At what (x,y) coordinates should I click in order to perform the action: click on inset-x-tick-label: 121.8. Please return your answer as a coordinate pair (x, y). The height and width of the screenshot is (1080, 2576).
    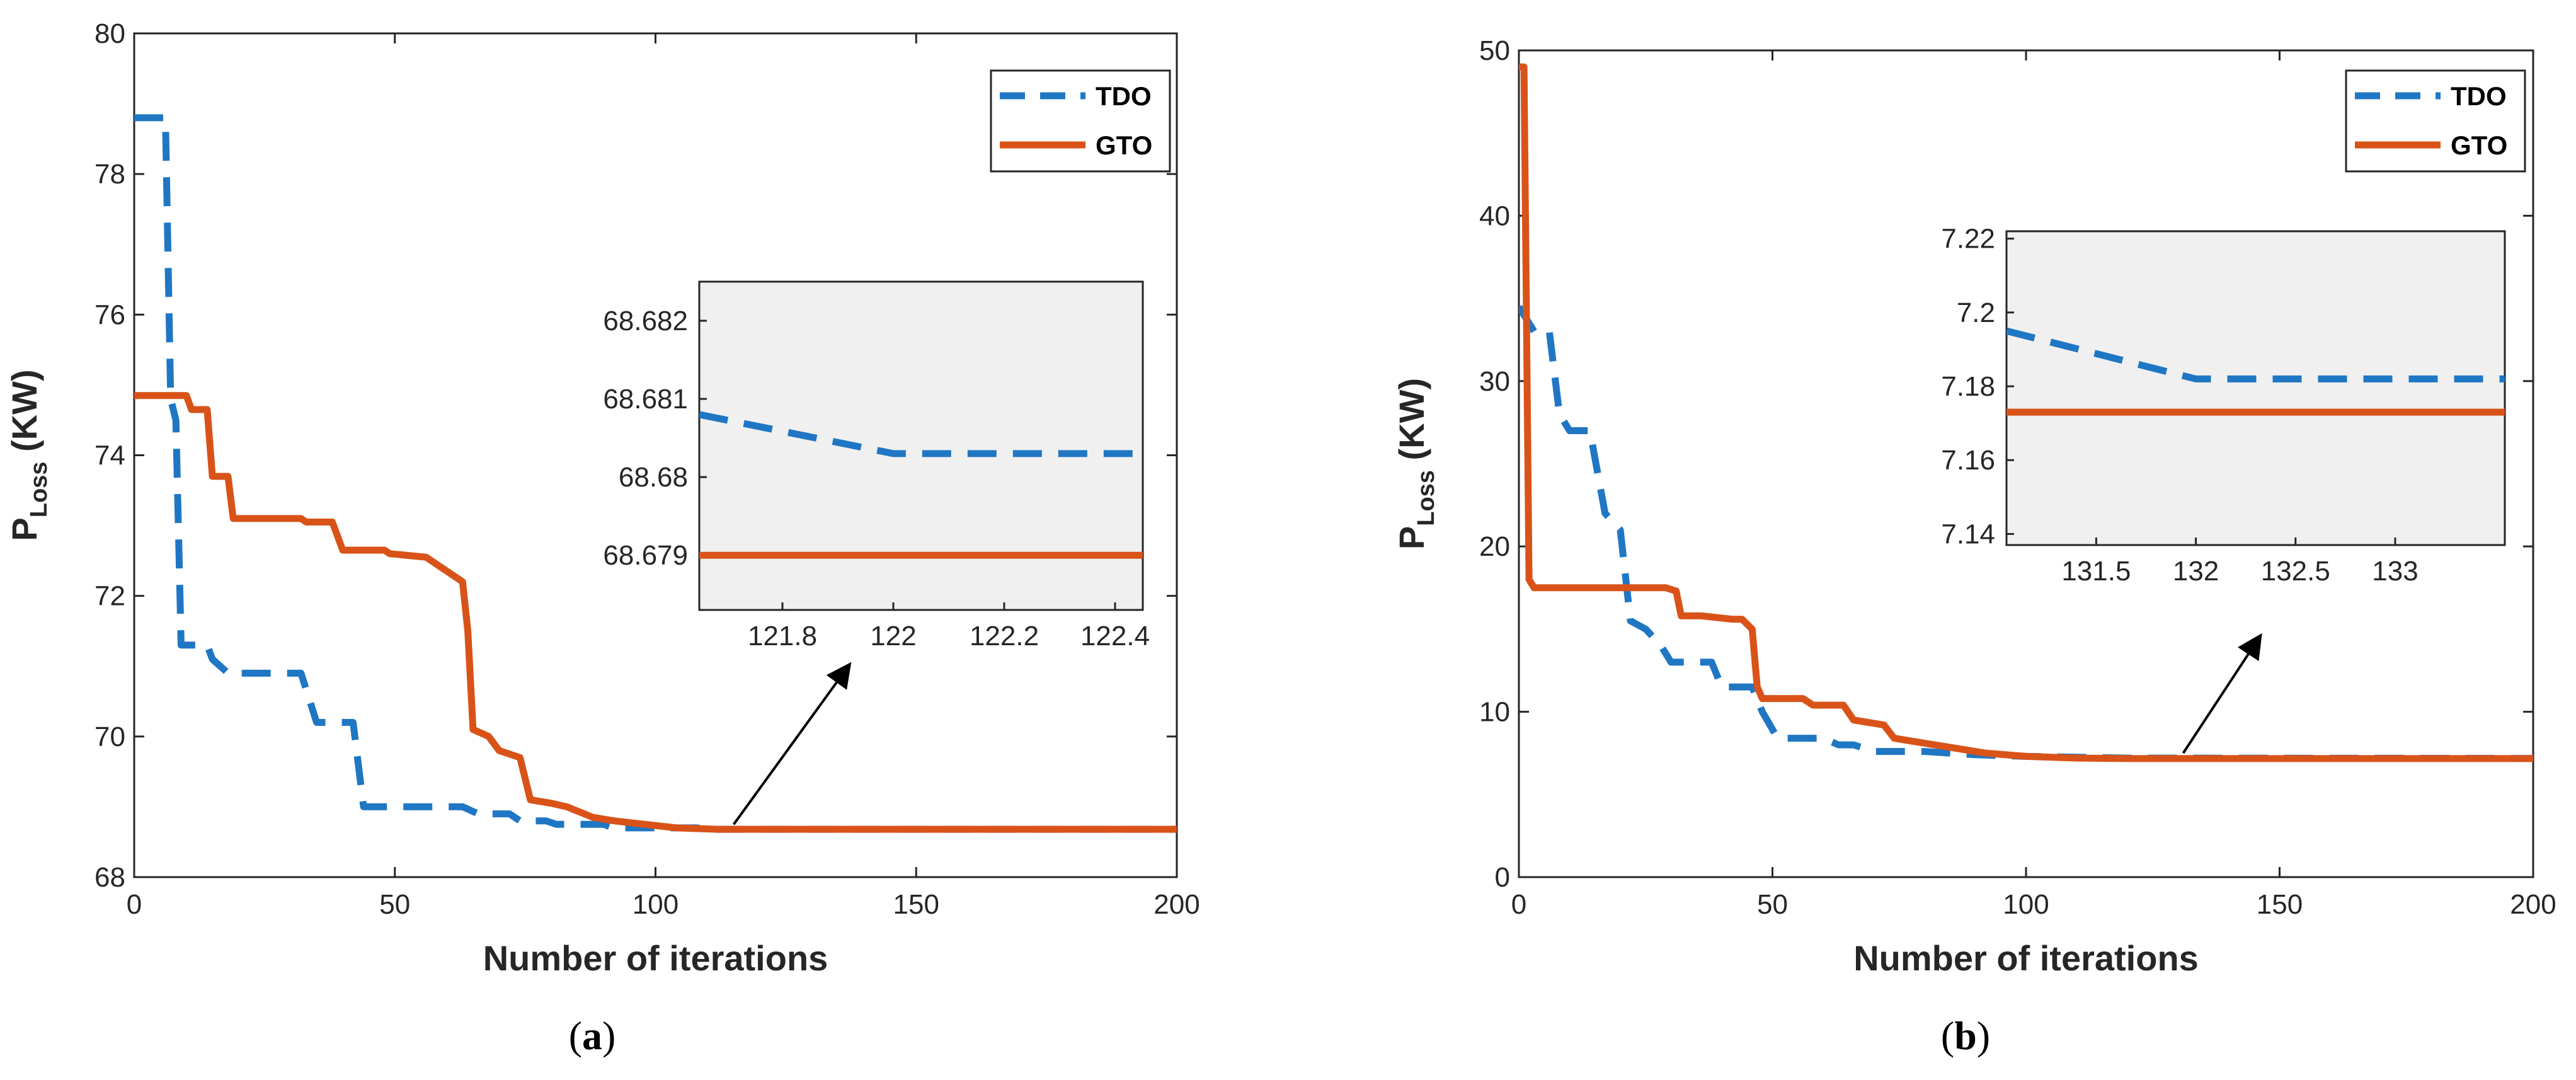
    Looking at the image, I should click on (782, 636).